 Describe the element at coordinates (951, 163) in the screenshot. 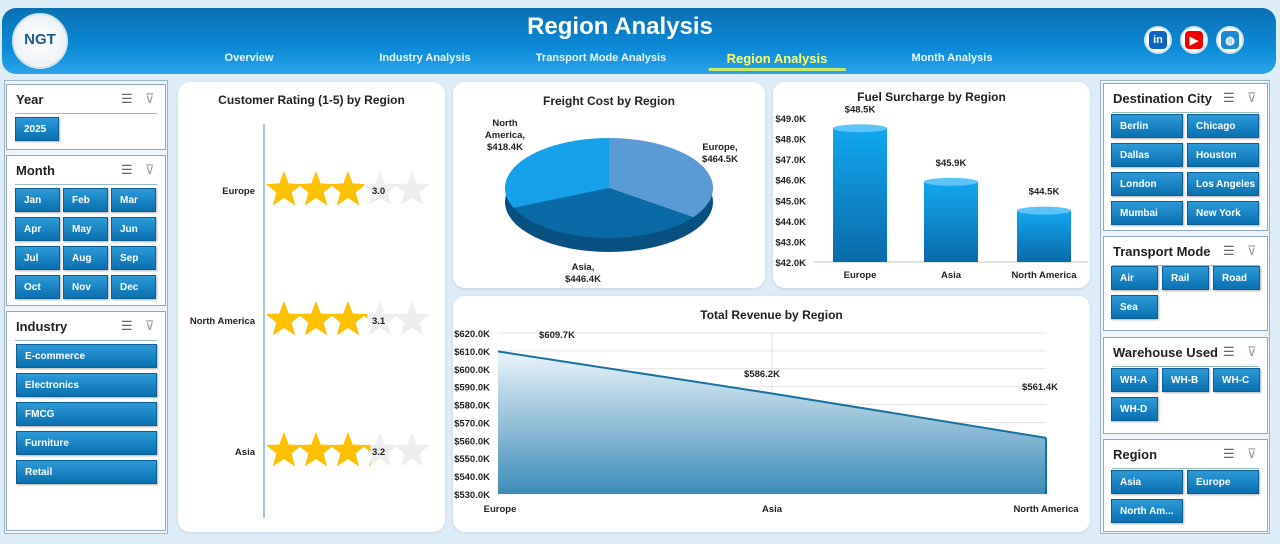

I see `data-label: $45.9K` at that location.